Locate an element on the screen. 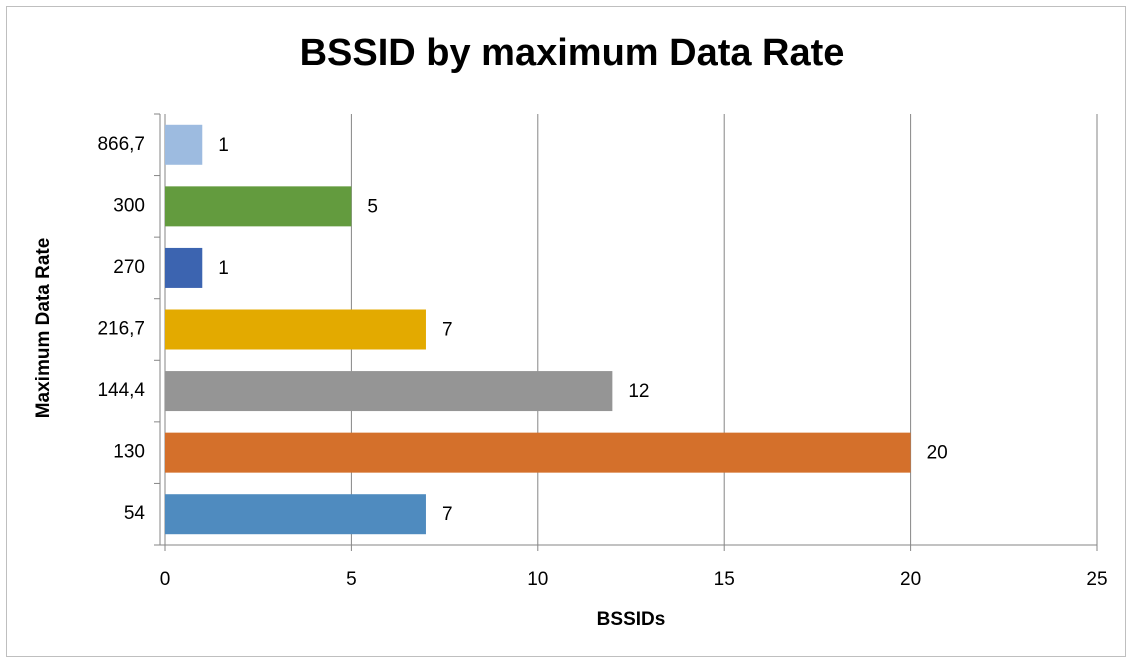 The height and width of the screenshot is (663, 1132). y-tick-label: 216,7 is located at coordinates (121, 329).